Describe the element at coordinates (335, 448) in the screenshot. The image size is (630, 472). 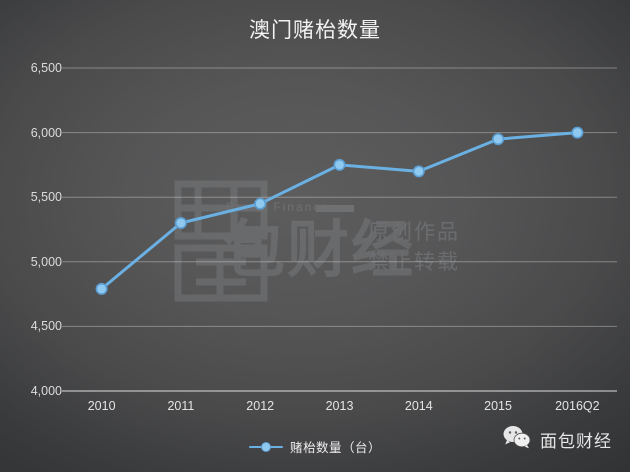
I see `legend-label: 赌枱数量（台）` at that location.